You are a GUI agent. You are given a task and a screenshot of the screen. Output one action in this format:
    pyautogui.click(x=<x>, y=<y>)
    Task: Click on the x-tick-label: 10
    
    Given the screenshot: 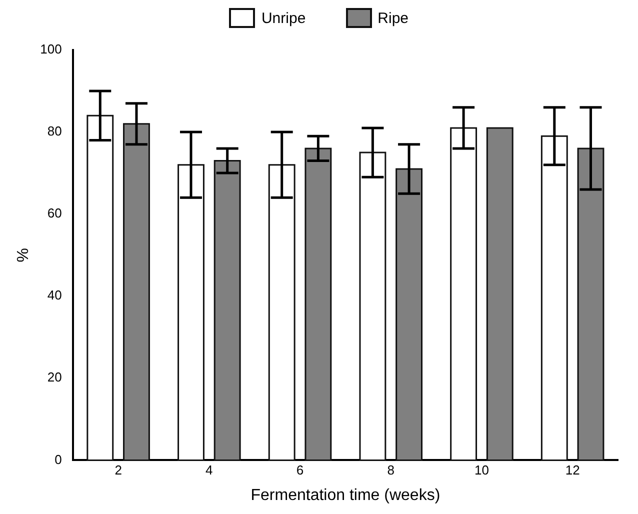 What is the action you would take?
    pyautogui.click(x=481, y=470)
    